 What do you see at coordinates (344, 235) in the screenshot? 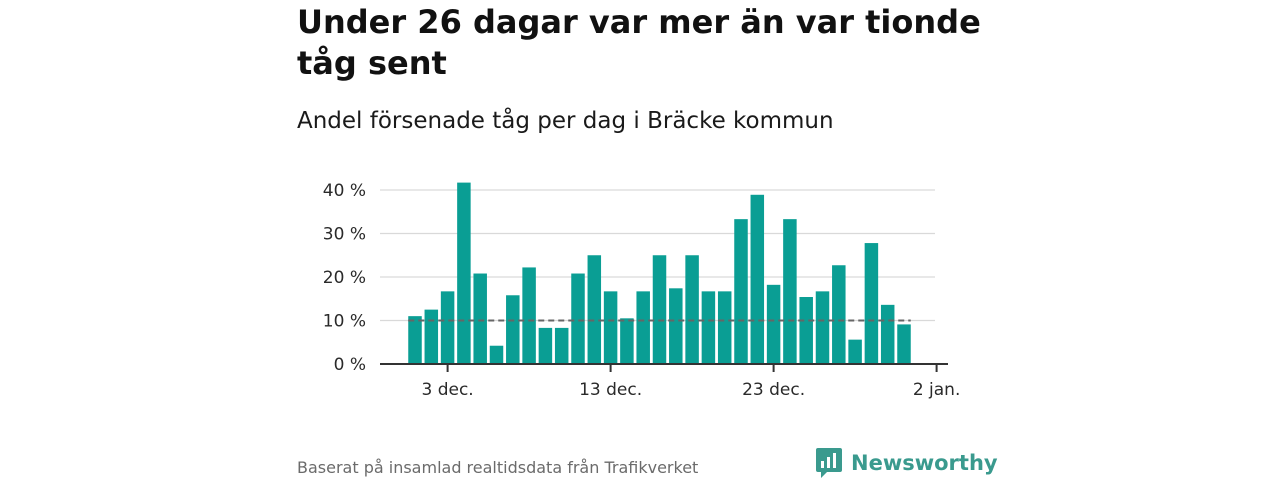
I see `y-tick-label: 30 %` at bounding box center [344, 235].